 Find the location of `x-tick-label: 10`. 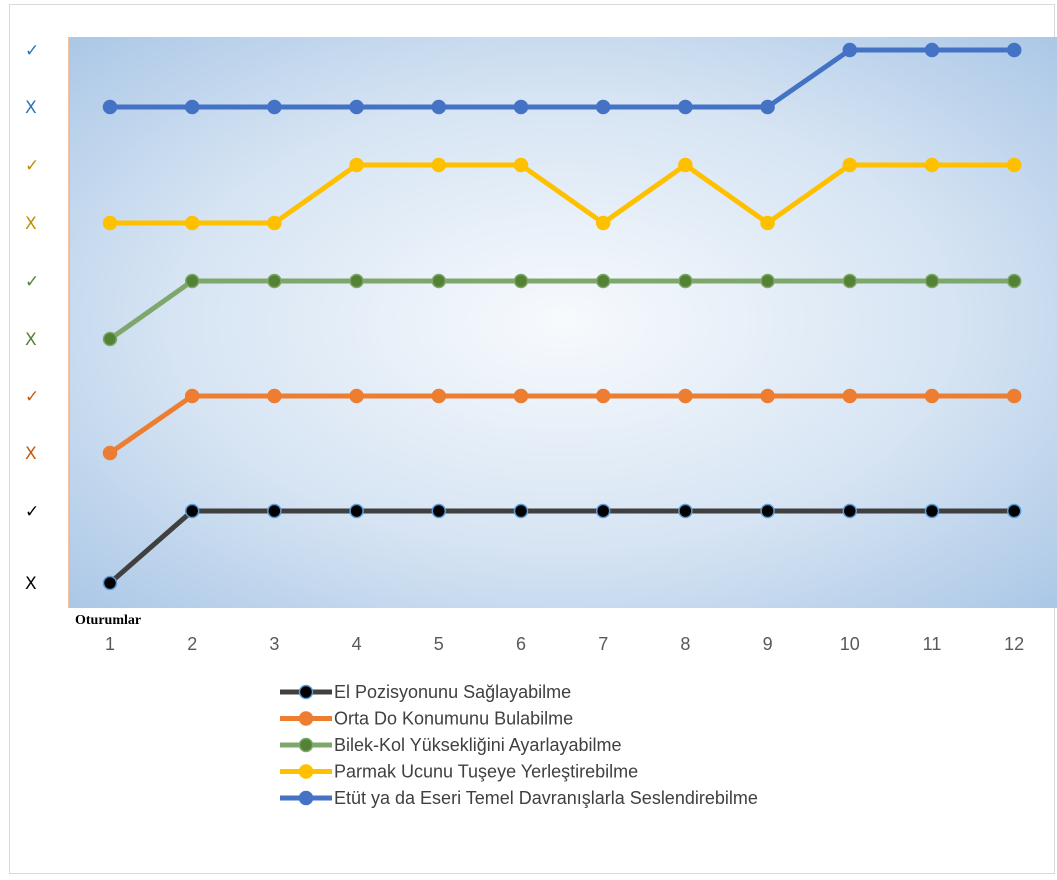

x-tick-label: 10 is located at coordinates (850, 644).